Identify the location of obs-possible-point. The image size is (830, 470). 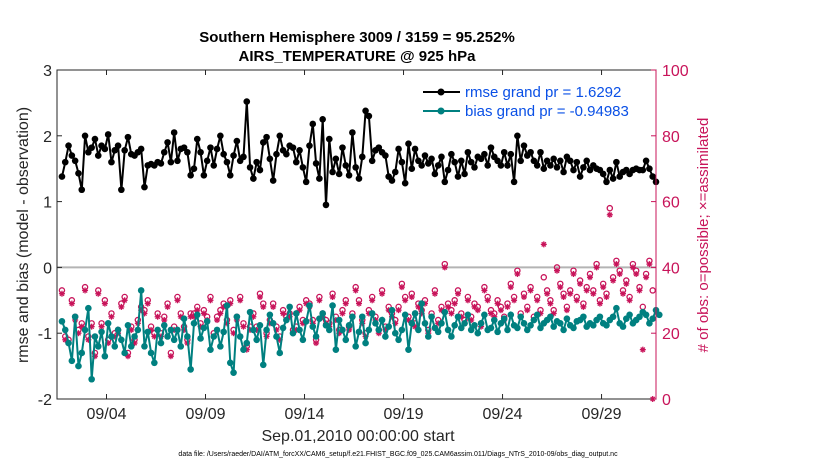
(652, 290).